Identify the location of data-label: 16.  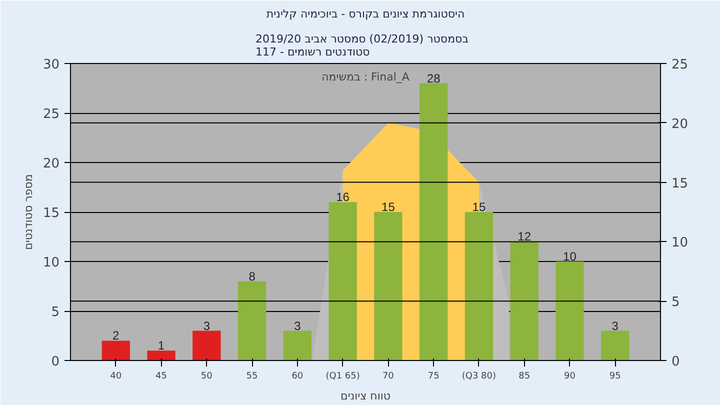
(343, 197).